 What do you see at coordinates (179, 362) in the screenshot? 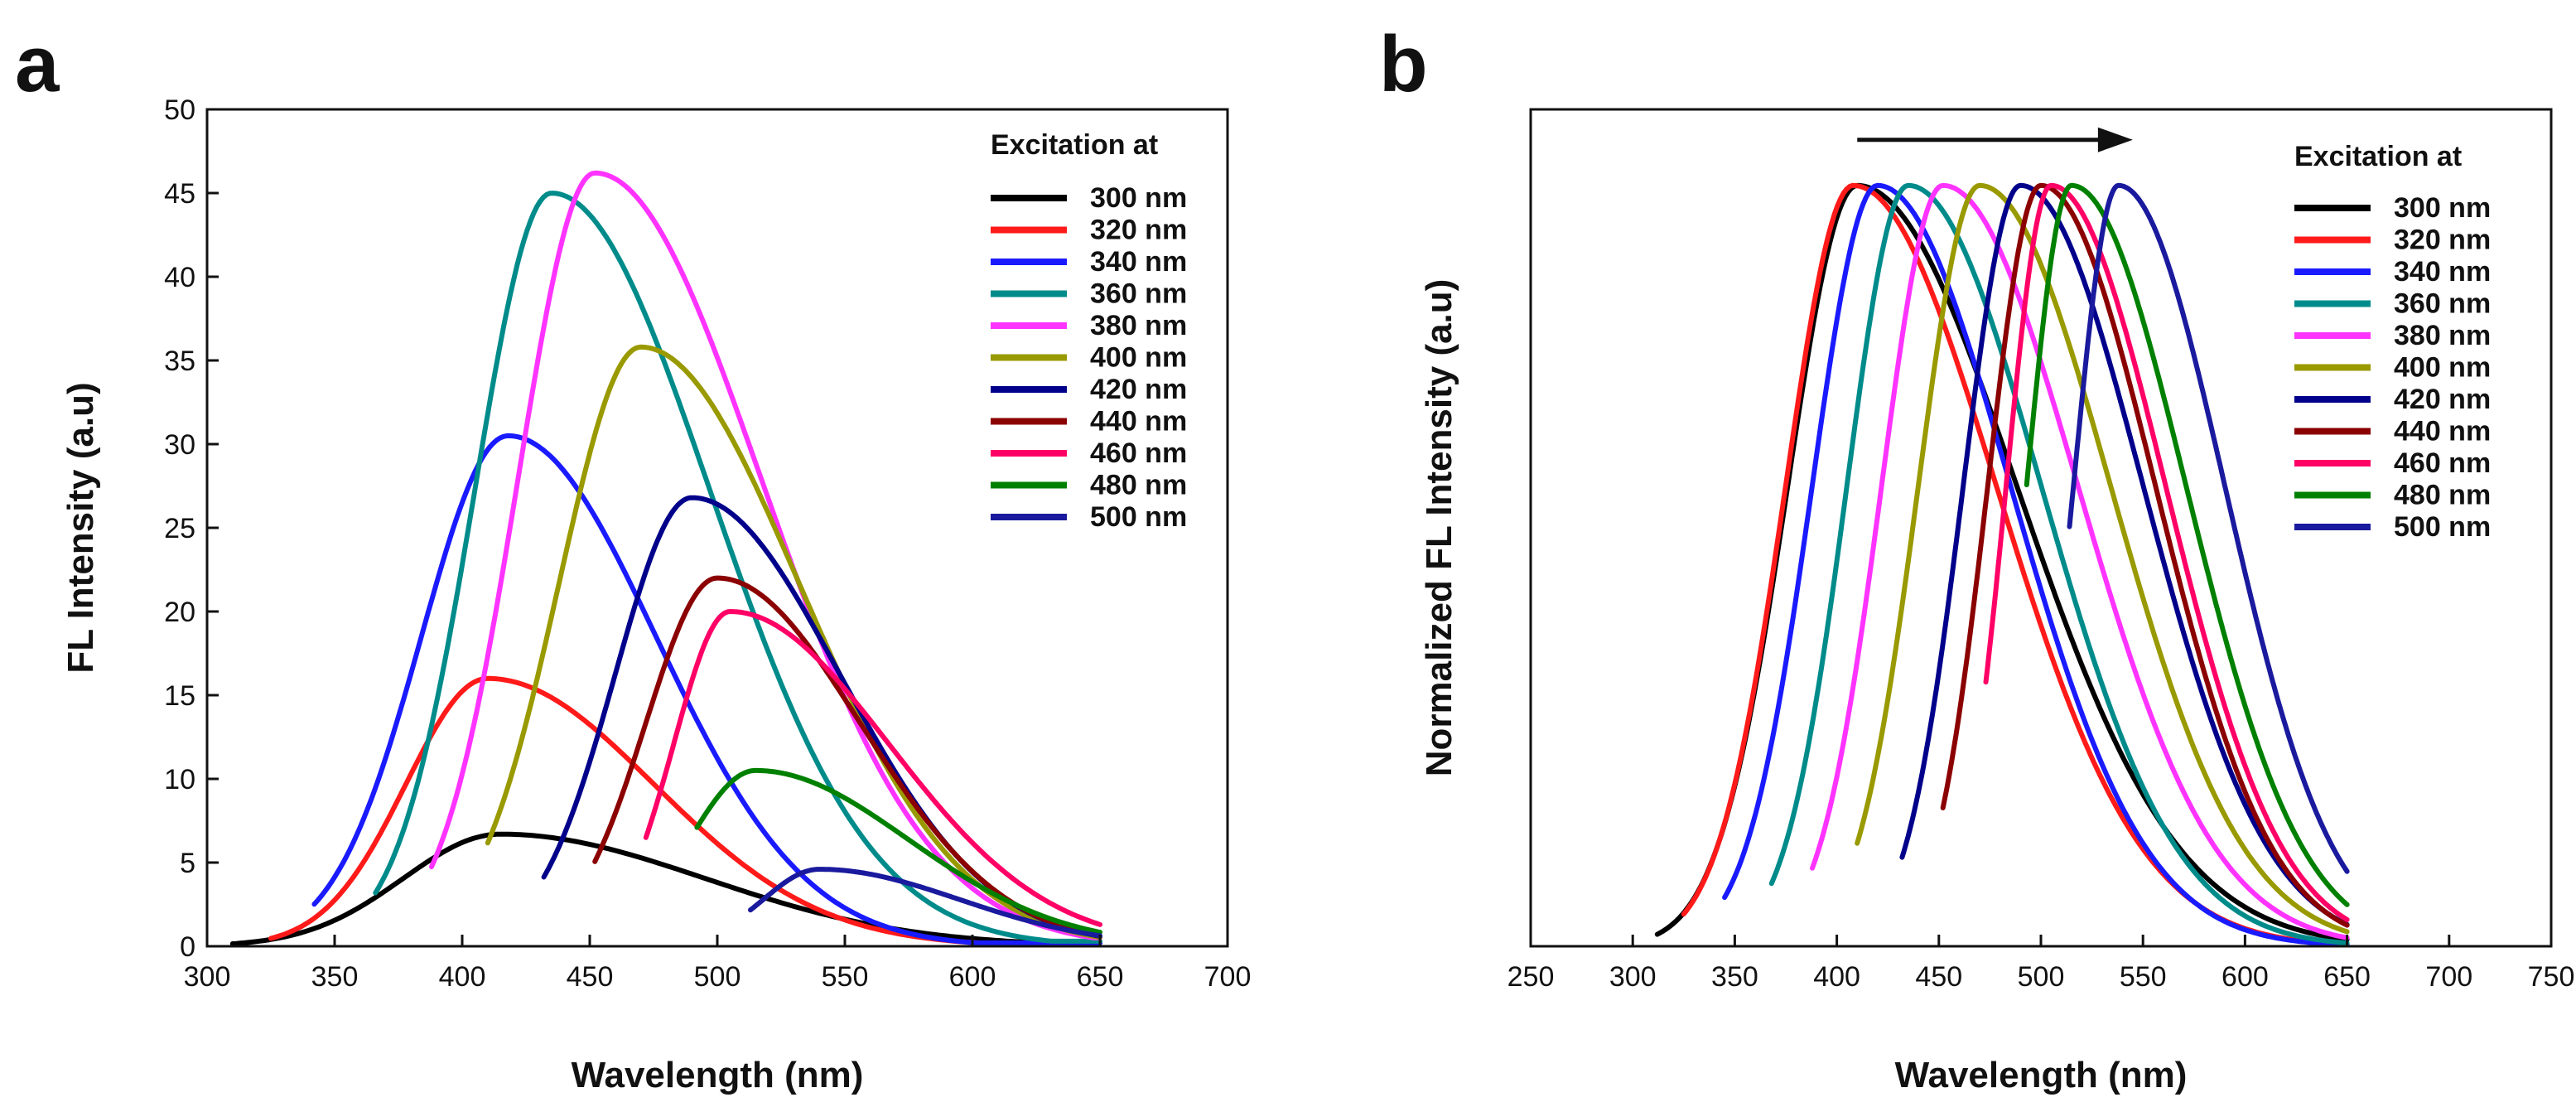
I see `y-tick-label: 35` at bounding box center [179, 362].